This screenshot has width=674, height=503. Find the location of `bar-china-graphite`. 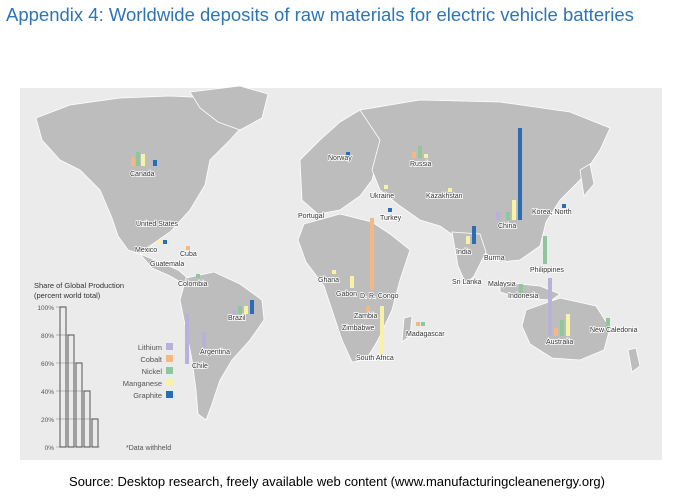

bar-china-graphite is located at coordinates (520, 174).